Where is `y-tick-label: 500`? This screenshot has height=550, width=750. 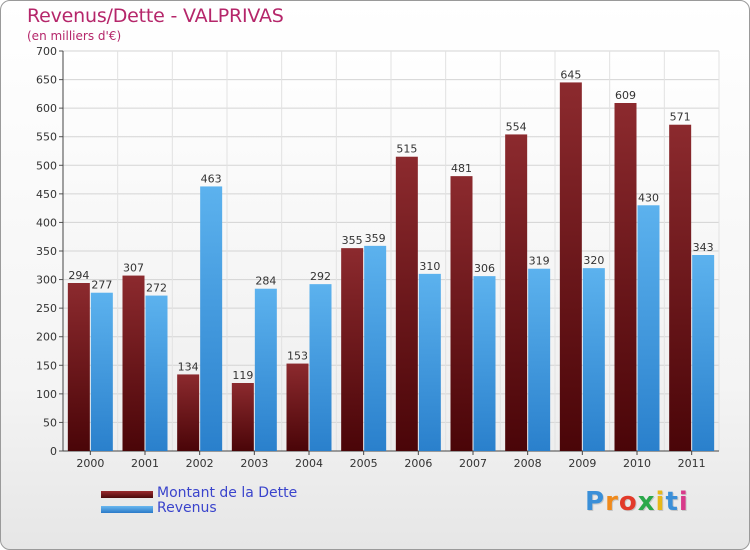
y-tick-label: 500 is located at coordinates (46, 165).